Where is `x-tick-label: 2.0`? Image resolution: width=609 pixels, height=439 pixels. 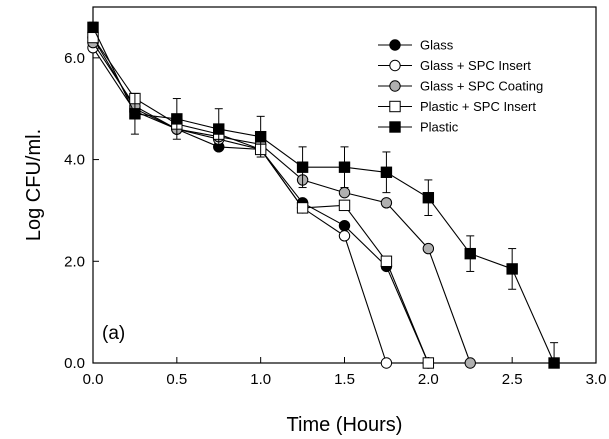 x-tick-label: 2.0 is located at coordinates (428, 379).